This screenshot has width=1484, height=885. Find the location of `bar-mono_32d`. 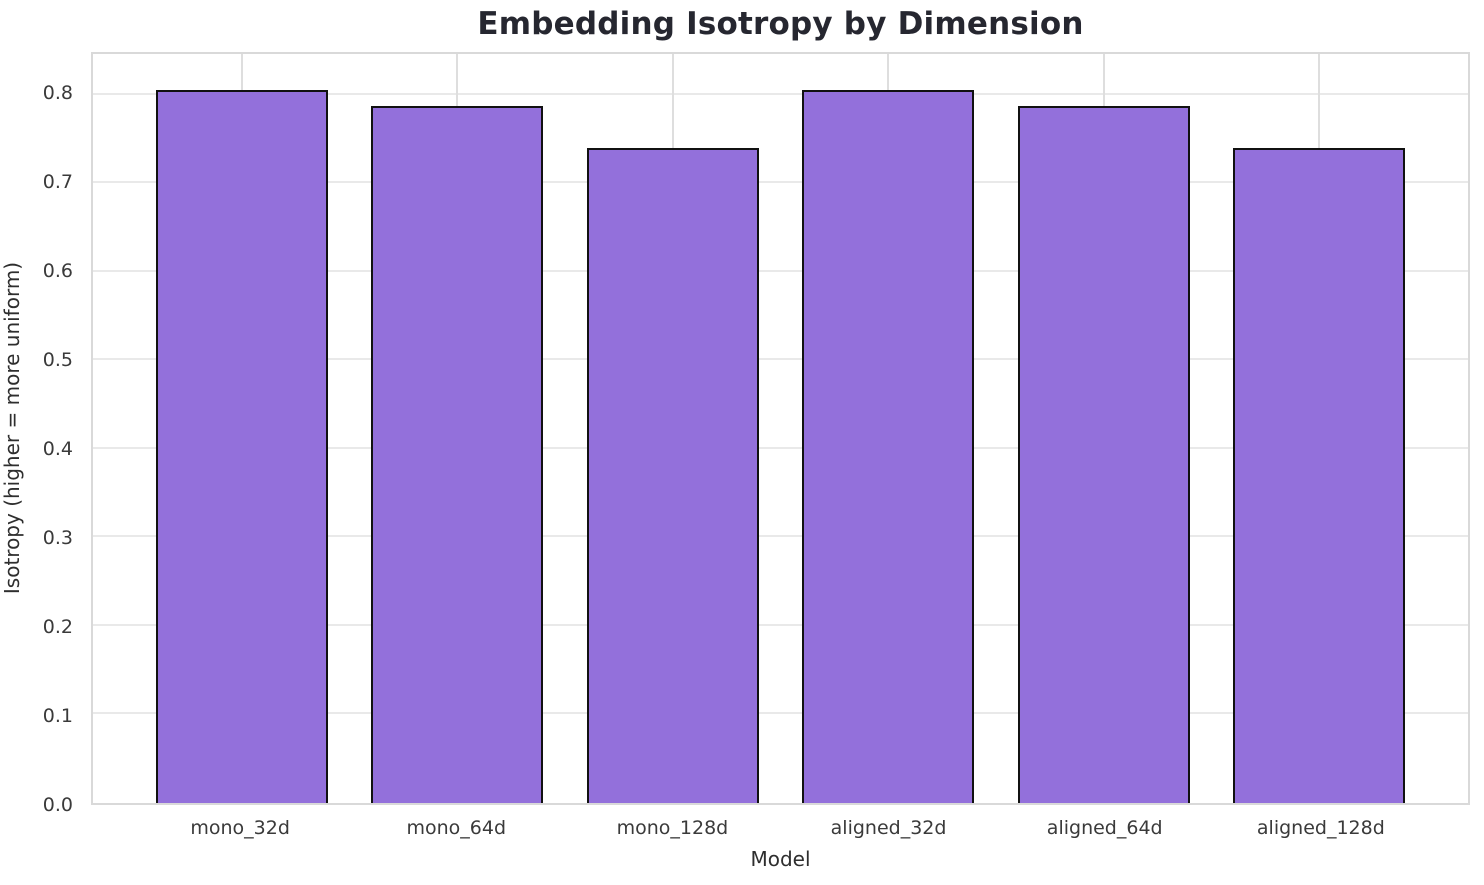

bar-mono_32d is located at coordinates (241, 446).